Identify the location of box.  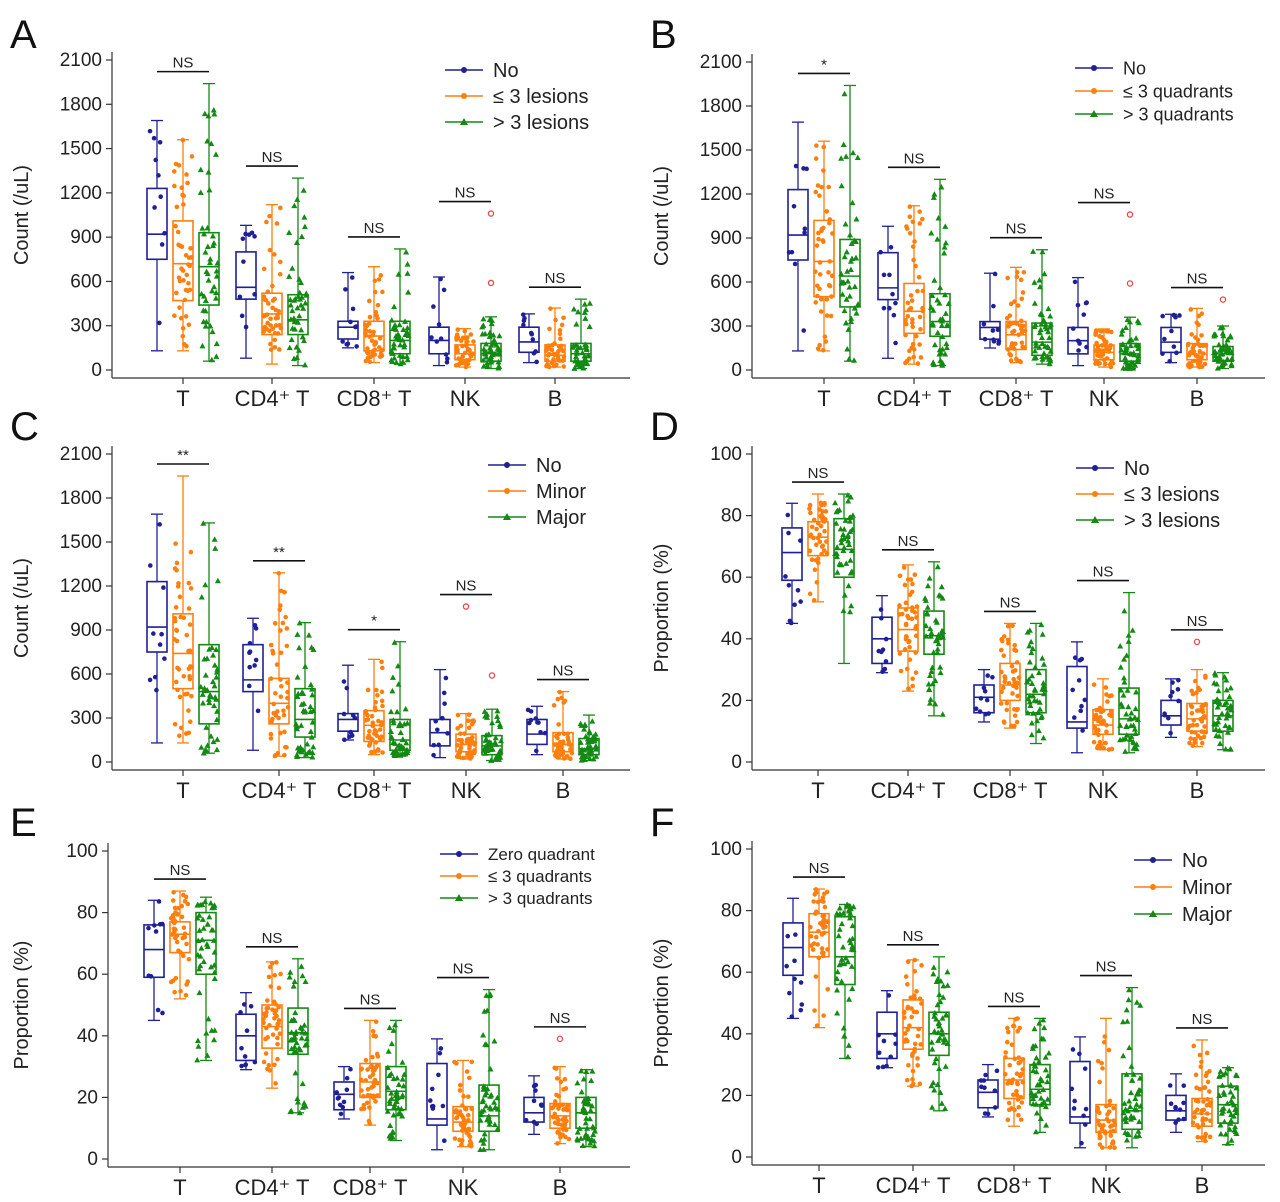
(798, 224).